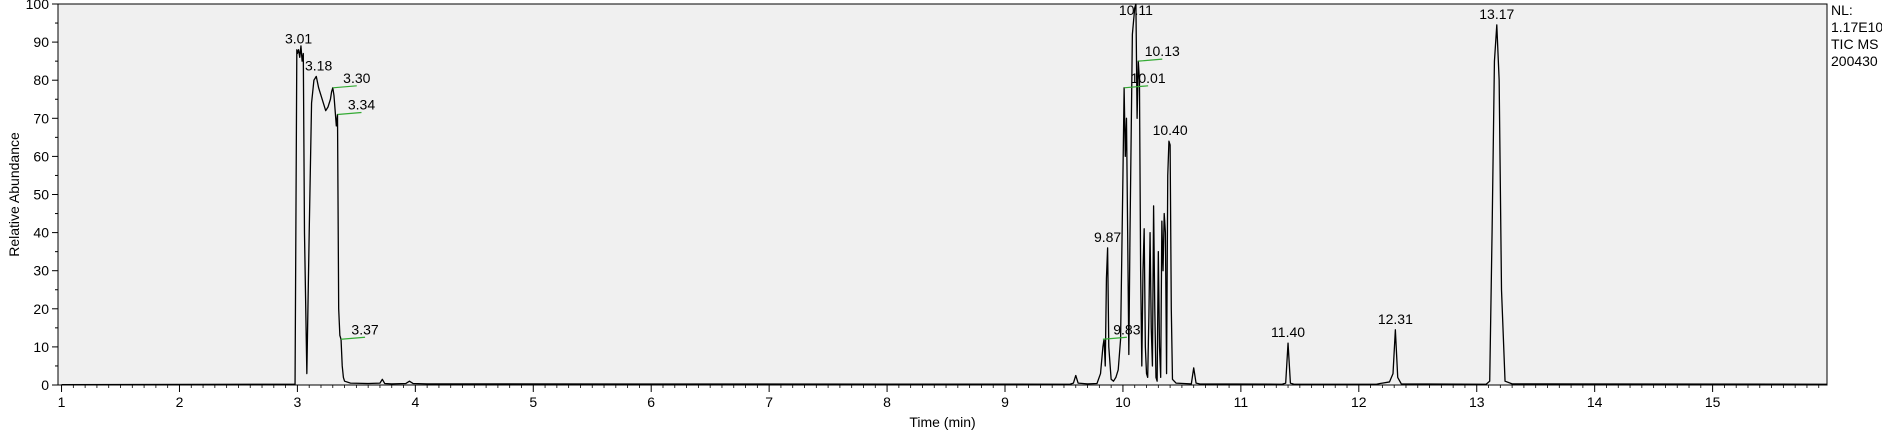  I want to click on trace-info: NL: 1.17E10 TIC MS 200430, so click(1856, 35).